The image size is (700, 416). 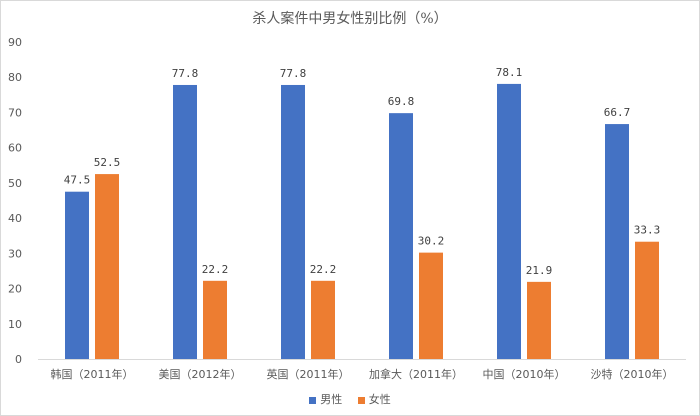 I want to click on legend: 男性 女性, so click(x=350, y=399).